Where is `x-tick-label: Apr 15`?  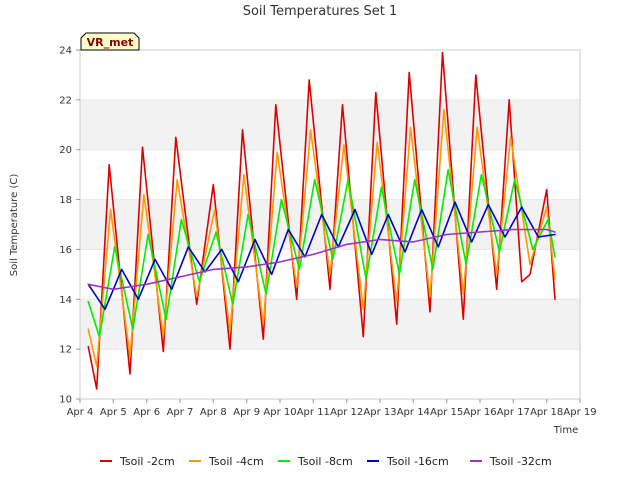
x-tick-label: Apr 15 is located at coordinates (446, 412).